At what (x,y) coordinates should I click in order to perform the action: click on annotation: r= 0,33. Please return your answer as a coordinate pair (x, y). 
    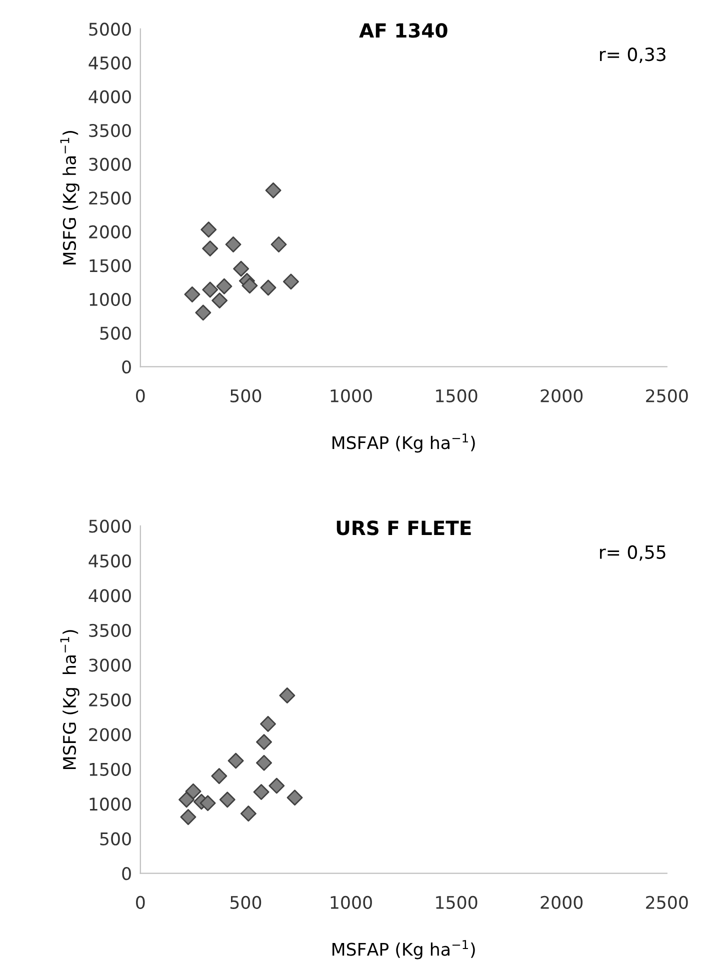
    Looking at the image, I should click on (633, 56).